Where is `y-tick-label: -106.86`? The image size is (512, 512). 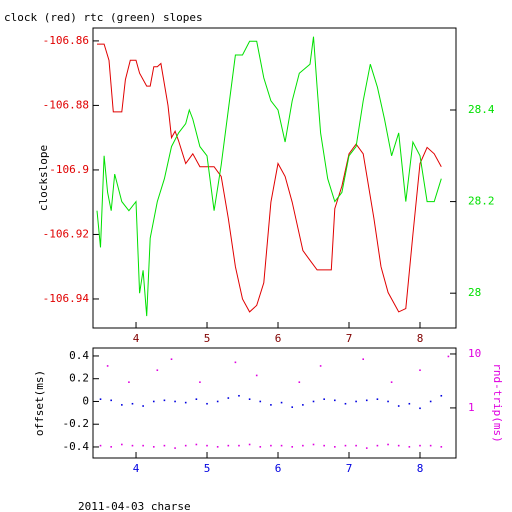 y-tick-label: -106.86 is located at coordinates (66, 40).